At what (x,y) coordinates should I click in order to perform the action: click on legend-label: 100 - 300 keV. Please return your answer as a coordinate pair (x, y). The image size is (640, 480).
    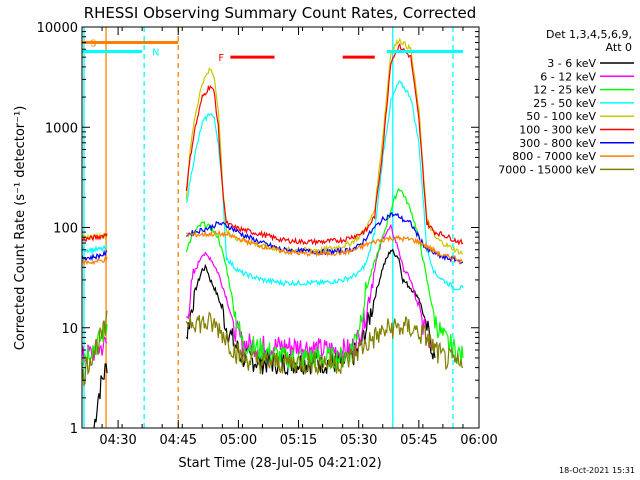
    Looking at the image, I should click on (557, 130).